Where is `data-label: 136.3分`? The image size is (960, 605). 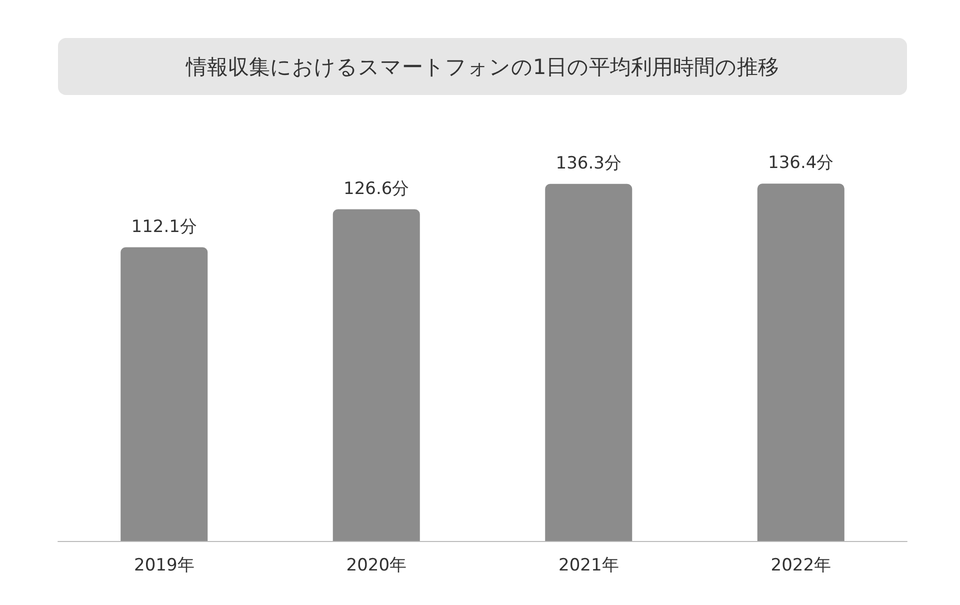
data-label: 136.3分 is located at coordinates (589, 163).